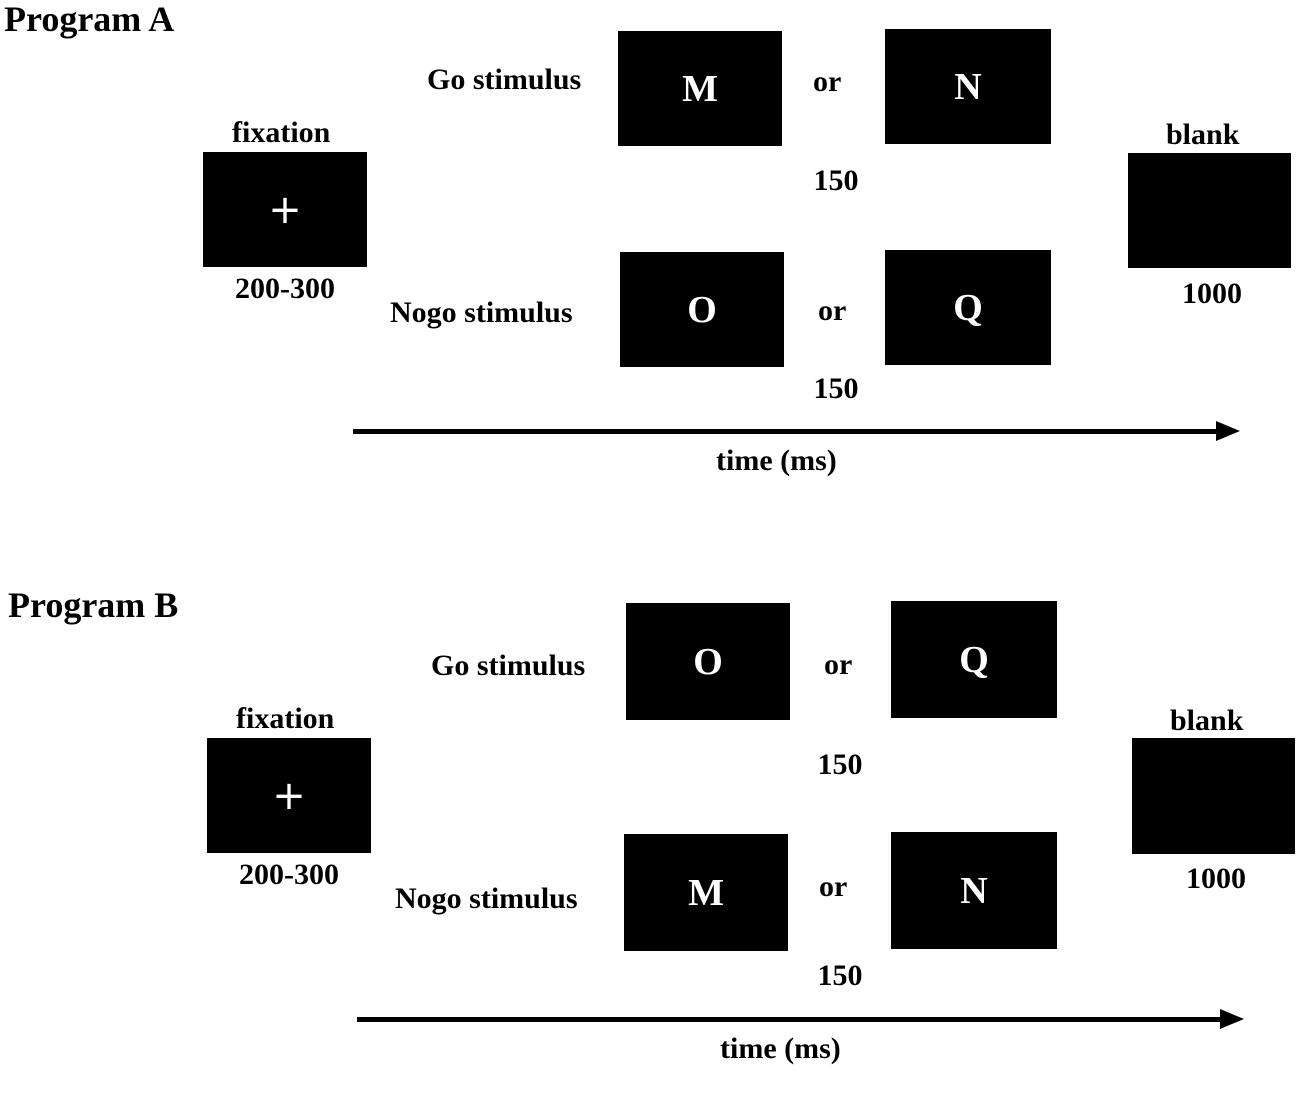 This screenshot has height=1120, width=1300. I want to click on go-letter-1: M, so click(700, 88).